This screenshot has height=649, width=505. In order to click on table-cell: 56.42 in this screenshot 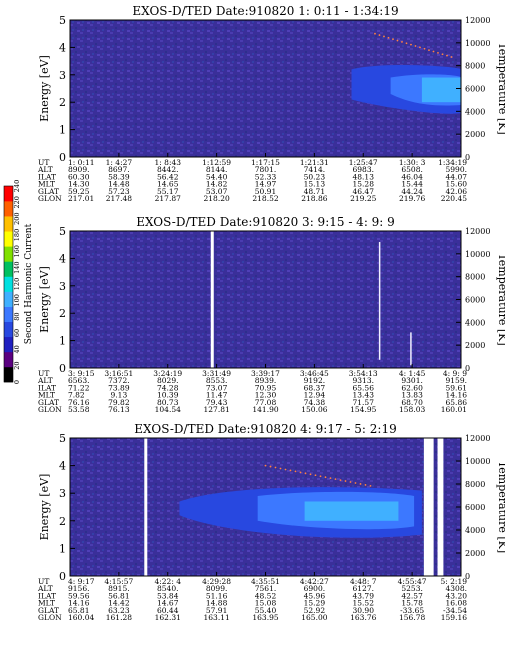, I will do `click(168, 176)`.